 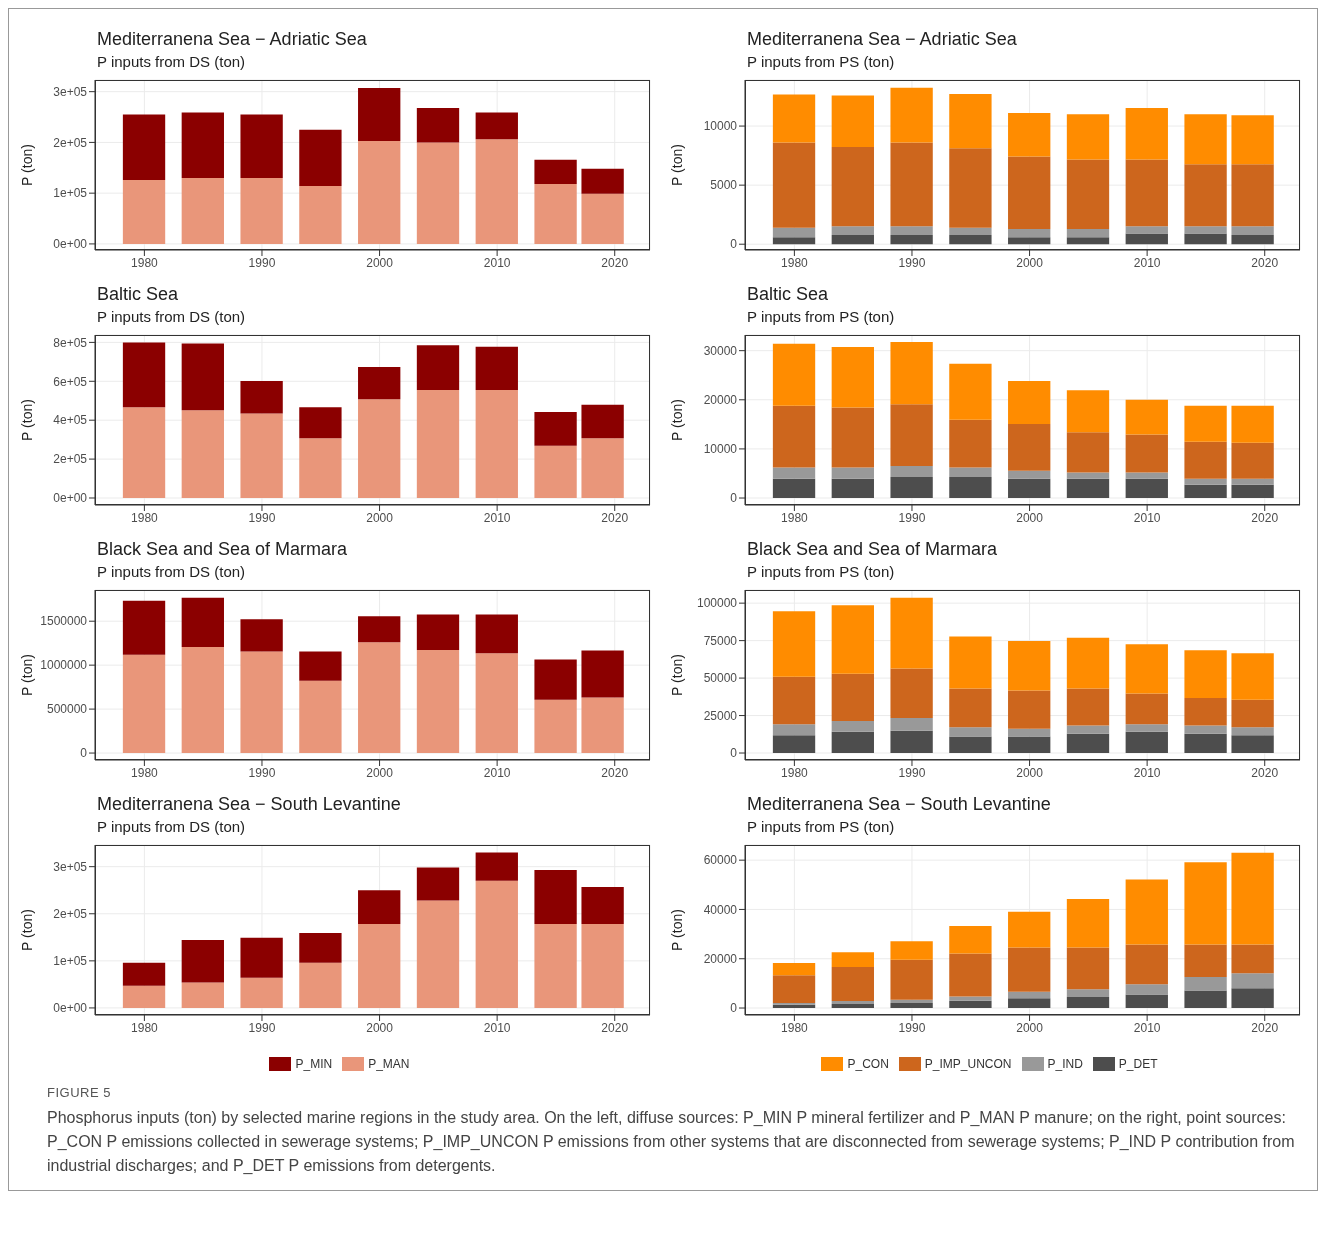 I want to click on y-tick-label: 10000, so click(x=720, y=126).